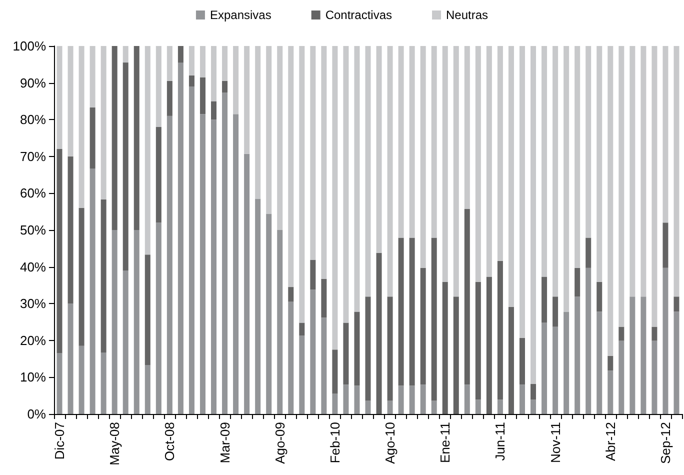 The image size is (684, 475). What do you see at coordinates (224, 443) in the screenshot?
I see `x-tick-label: Mar-09` at bounding box center [224, 443].